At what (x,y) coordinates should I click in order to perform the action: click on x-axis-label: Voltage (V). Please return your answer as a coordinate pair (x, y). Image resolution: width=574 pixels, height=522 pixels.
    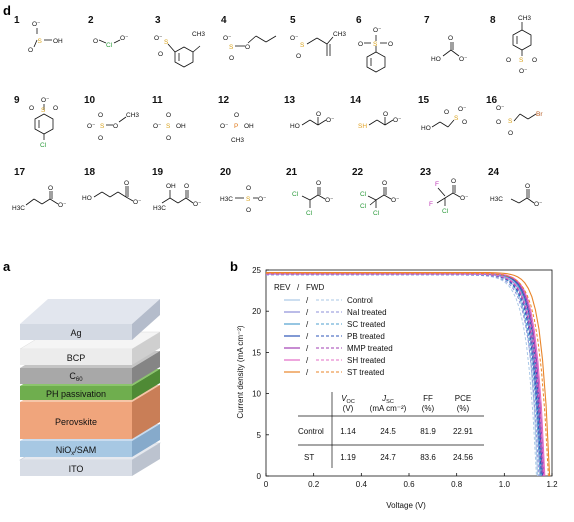
    Looking at the image, I should click on (406, 505).